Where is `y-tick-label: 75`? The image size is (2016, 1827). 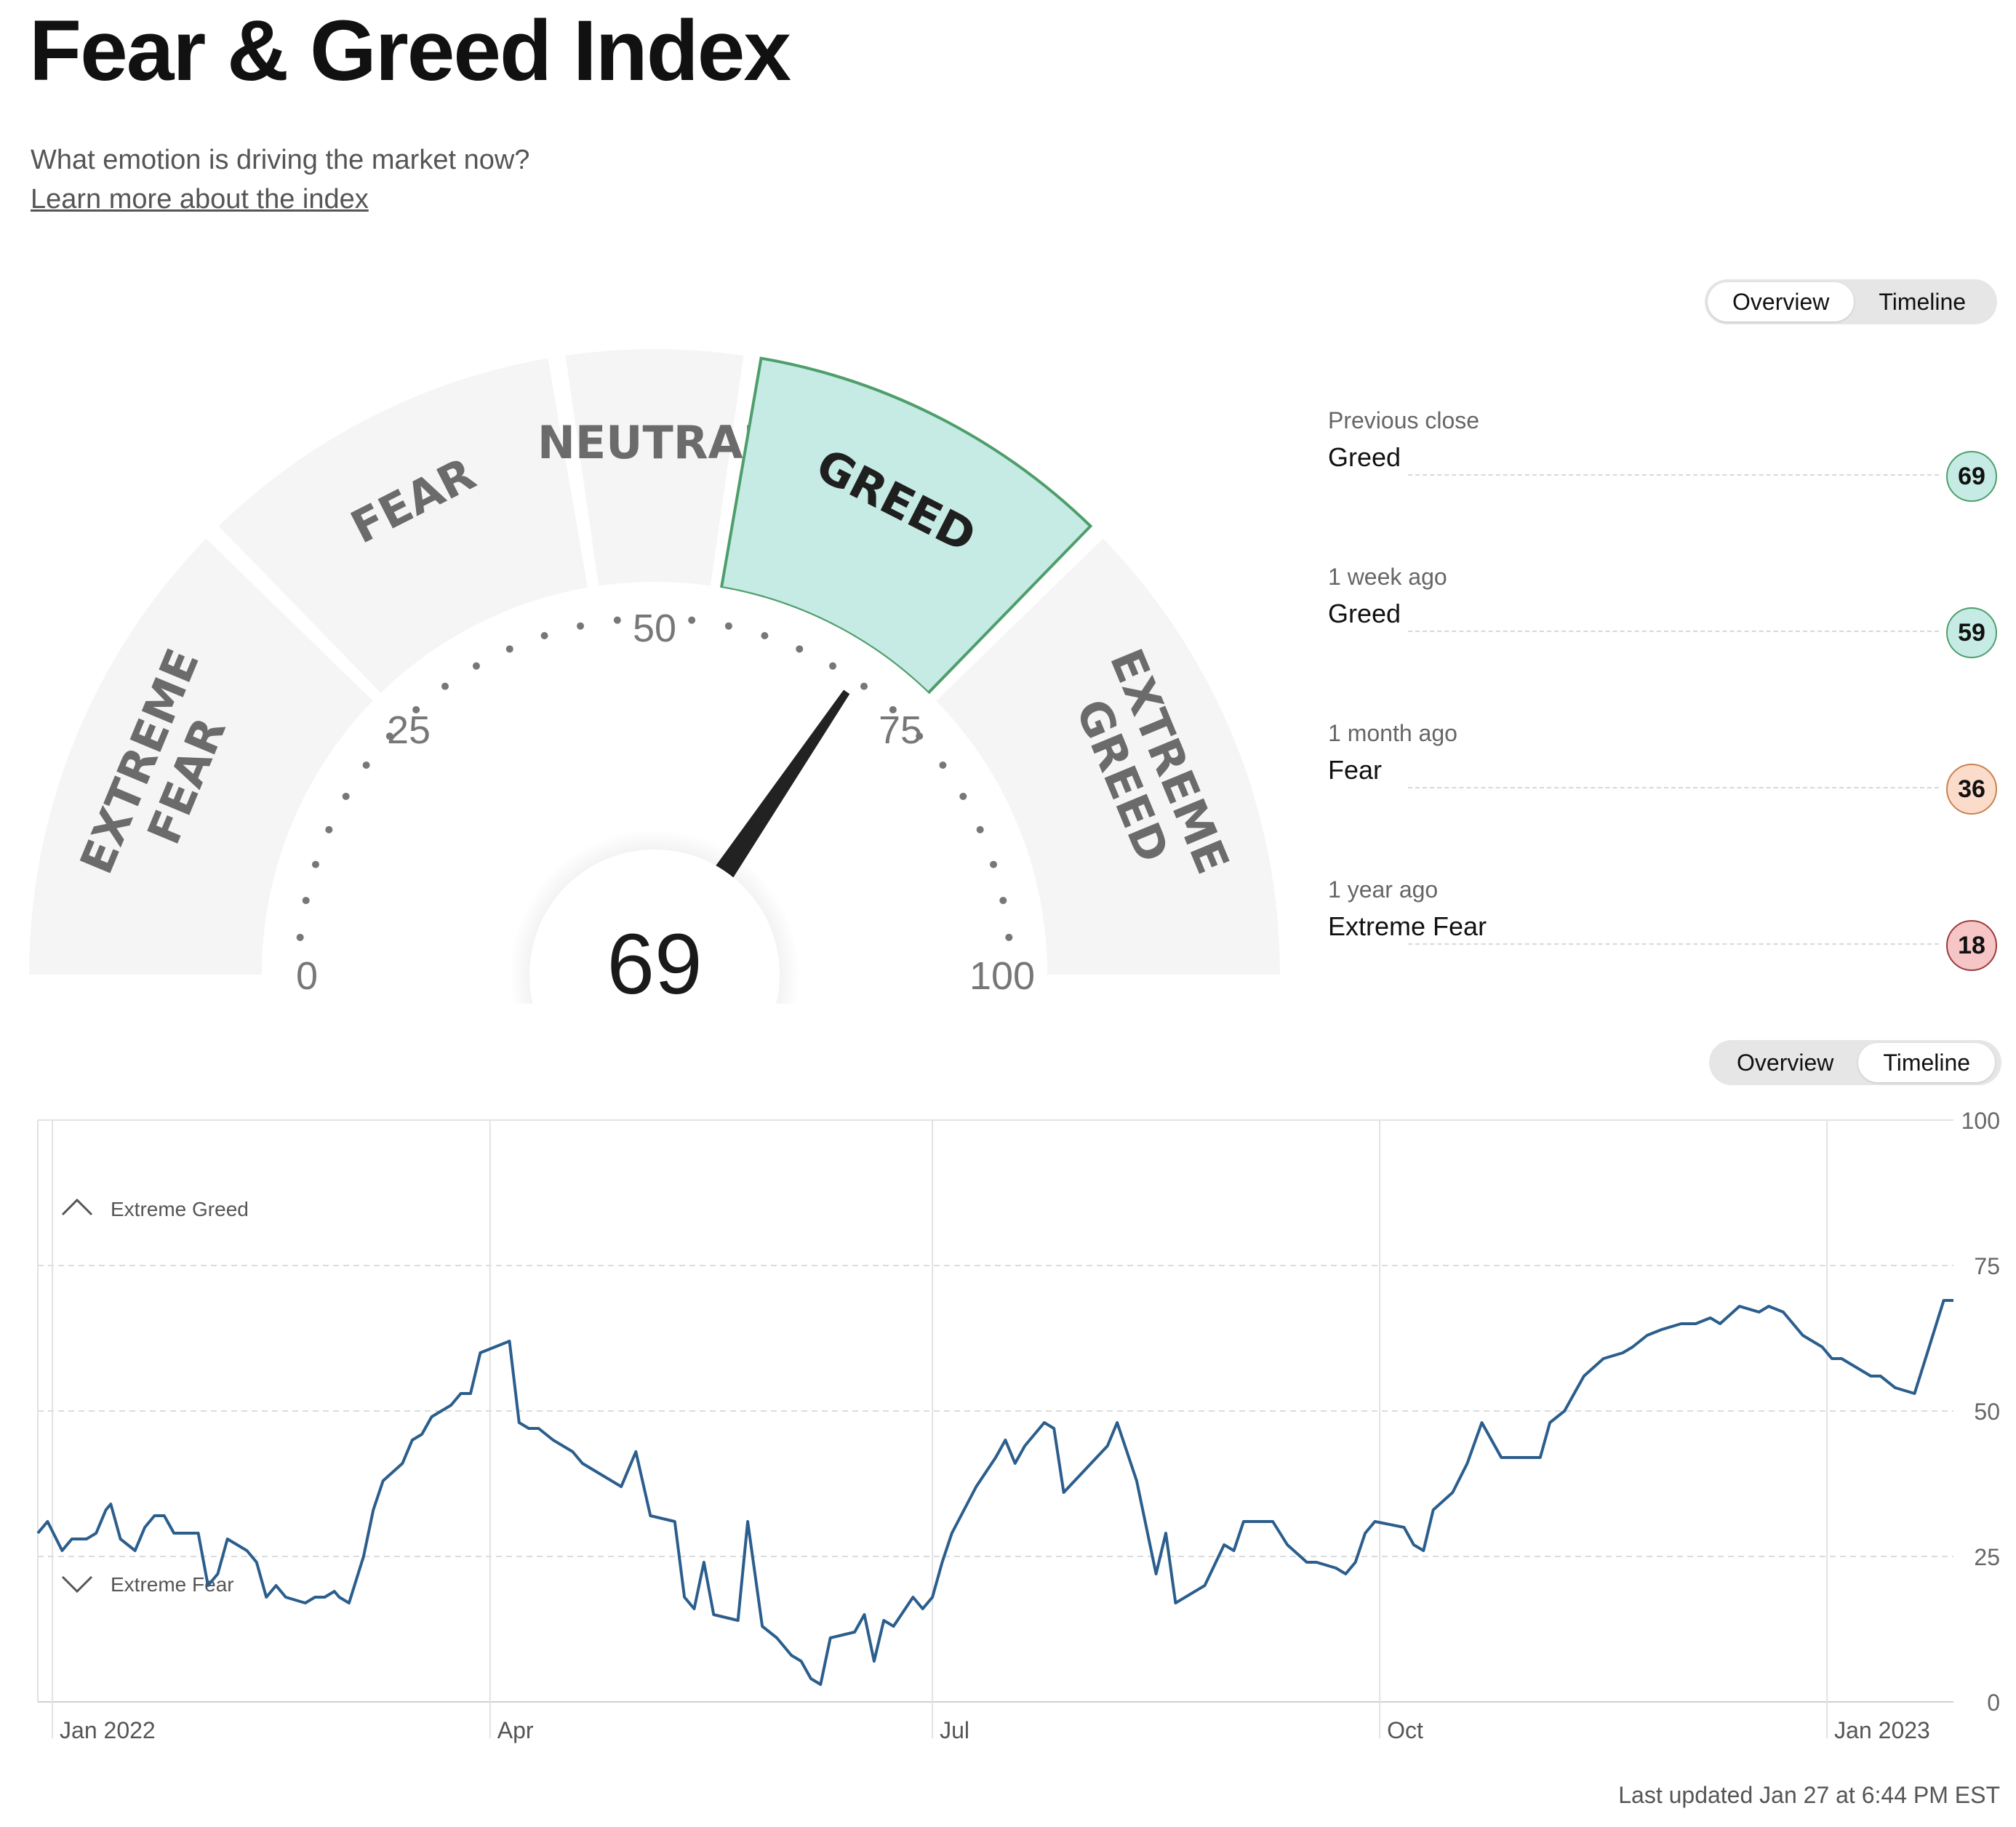 y-tick-label: 75 is located at coordinates (1987, 1266).